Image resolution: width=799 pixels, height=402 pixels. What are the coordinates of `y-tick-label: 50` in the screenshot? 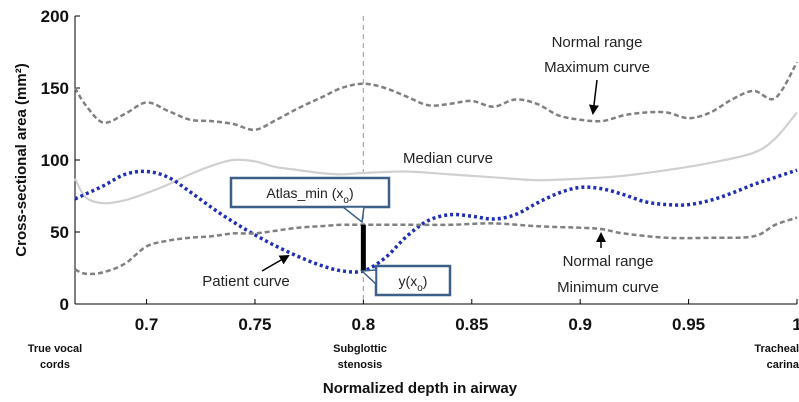 It's located at (59, 232).